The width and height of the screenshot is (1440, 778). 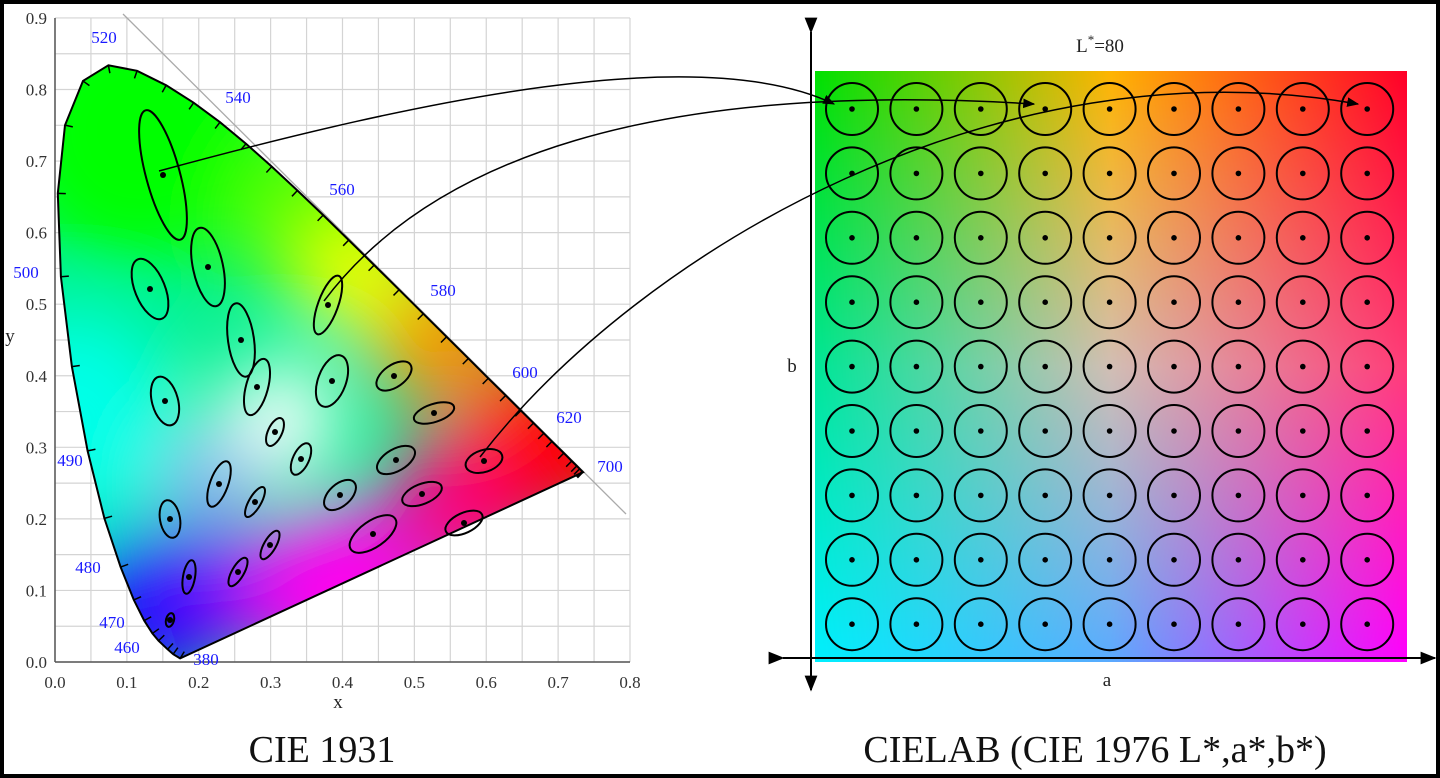 I want to click on cielab-title: CIELAB (CIE 1976 L*,a*,b*), so click(x=1094, y=750).